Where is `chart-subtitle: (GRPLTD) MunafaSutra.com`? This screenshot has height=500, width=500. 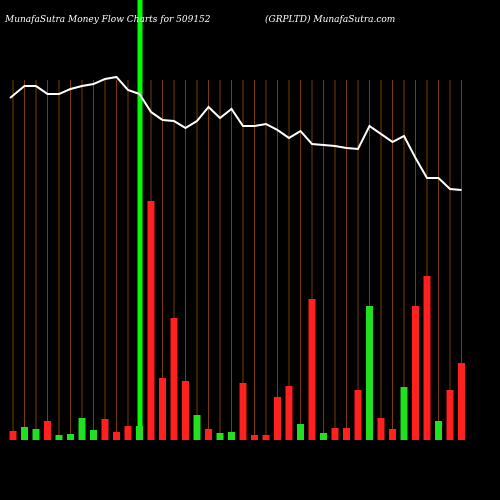
chart-subtitle: (GRPLTD) MunafaSutra.com is located at coordinates (330, 19).